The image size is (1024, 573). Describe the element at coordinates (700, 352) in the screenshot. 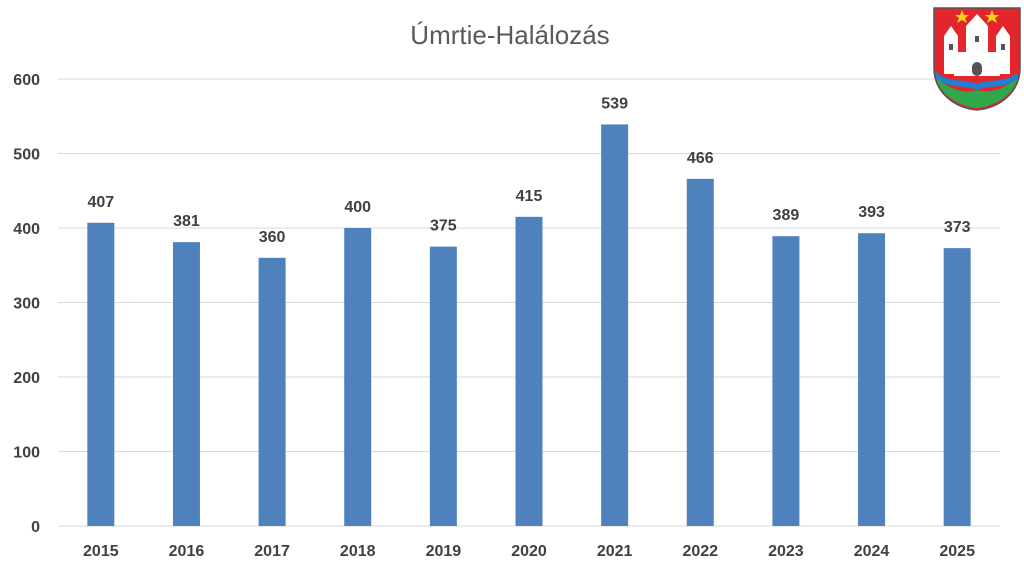

I see `bar-2022` at that location.